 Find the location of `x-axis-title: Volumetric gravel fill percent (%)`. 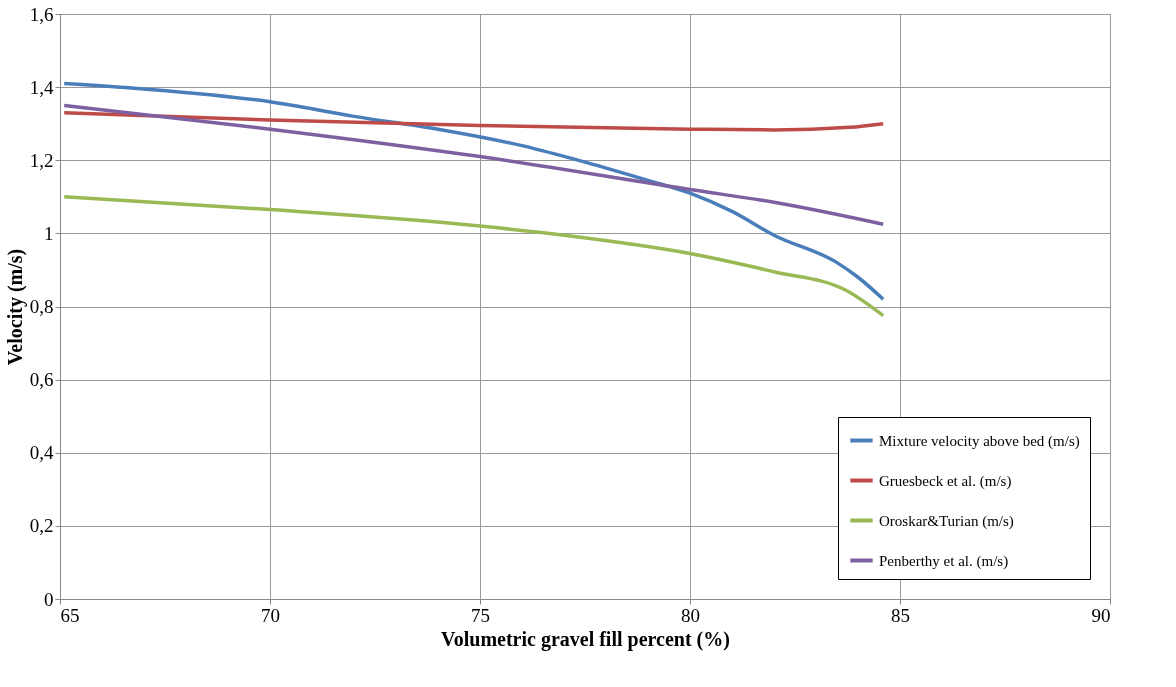

x-axis-title: Volumetric gravel fill percent (%) is located at coordinates (585, 639).